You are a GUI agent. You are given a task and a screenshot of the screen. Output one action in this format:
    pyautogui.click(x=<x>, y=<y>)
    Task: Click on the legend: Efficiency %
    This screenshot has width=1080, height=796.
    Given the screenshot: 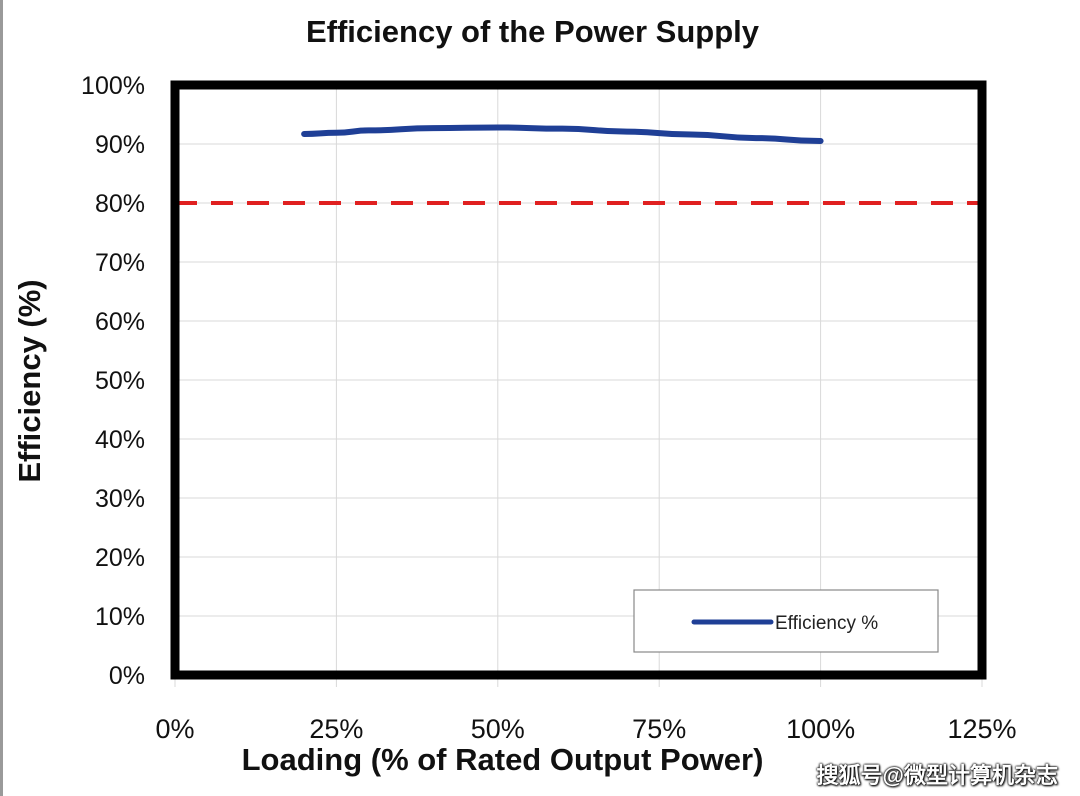 What is the action you would take?
    pyautogui.click(x=786, y=621)
    